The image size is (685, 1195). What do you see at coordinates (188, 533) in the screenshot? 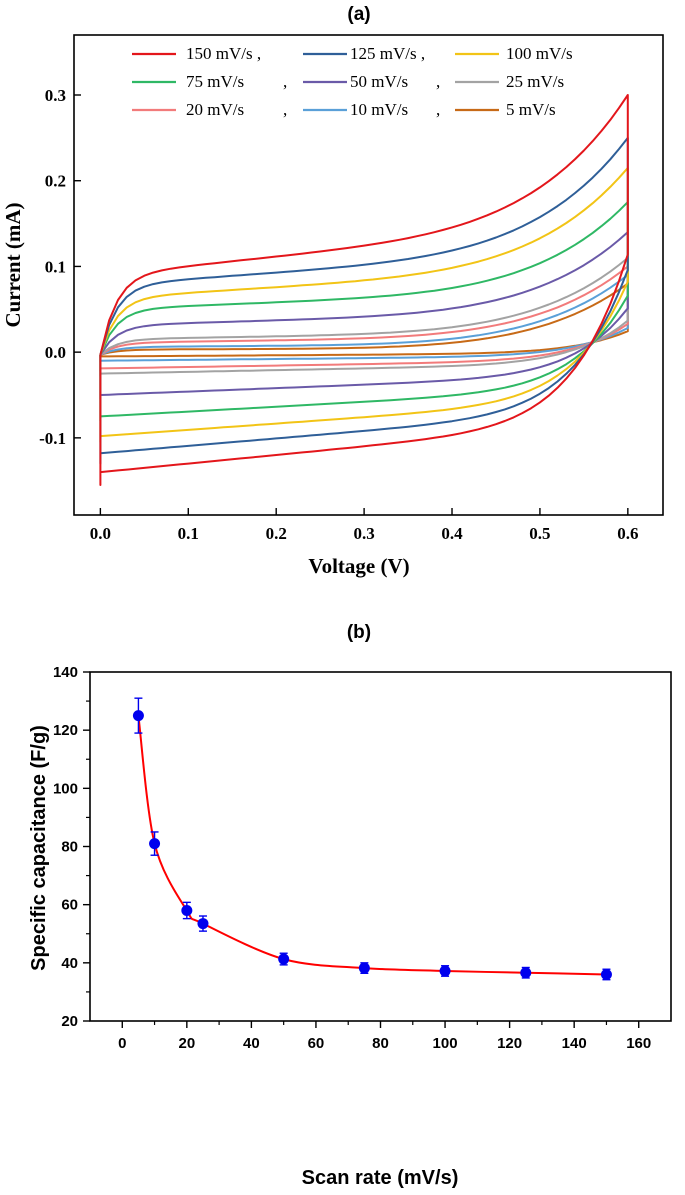
I see `x-tick-label: 0.1` at bounding box center [188, 533].